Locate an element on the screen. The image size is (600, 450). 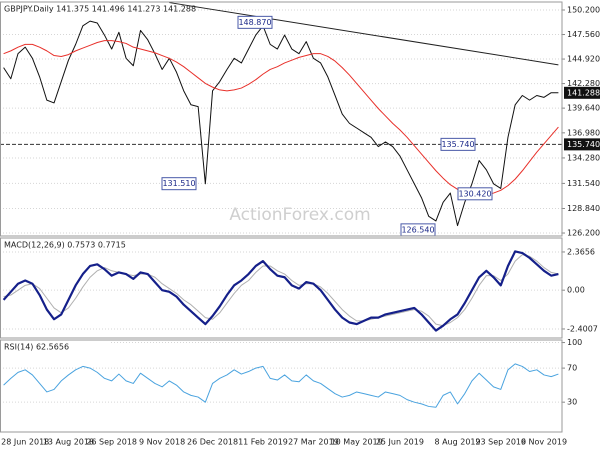
watermark: ActionForex.com is located at coordinates (299, 215).